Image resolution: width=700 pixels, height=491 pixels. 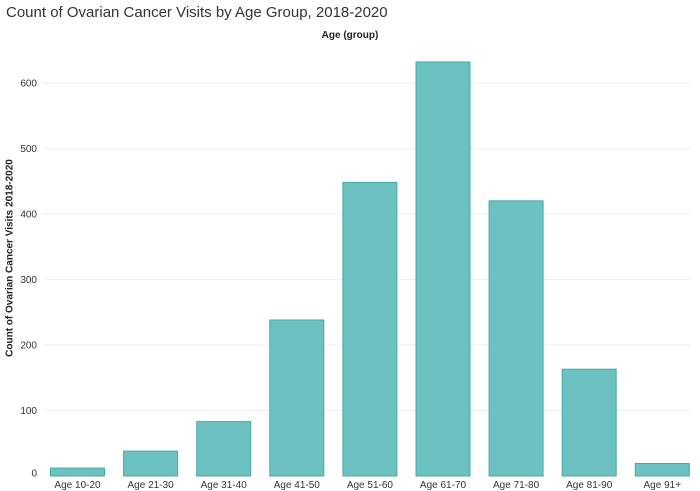 What do you see at coordinates (28, 214) in the screenshot?
I see `y-tick-label: 400` at bounding box center [28, 214].